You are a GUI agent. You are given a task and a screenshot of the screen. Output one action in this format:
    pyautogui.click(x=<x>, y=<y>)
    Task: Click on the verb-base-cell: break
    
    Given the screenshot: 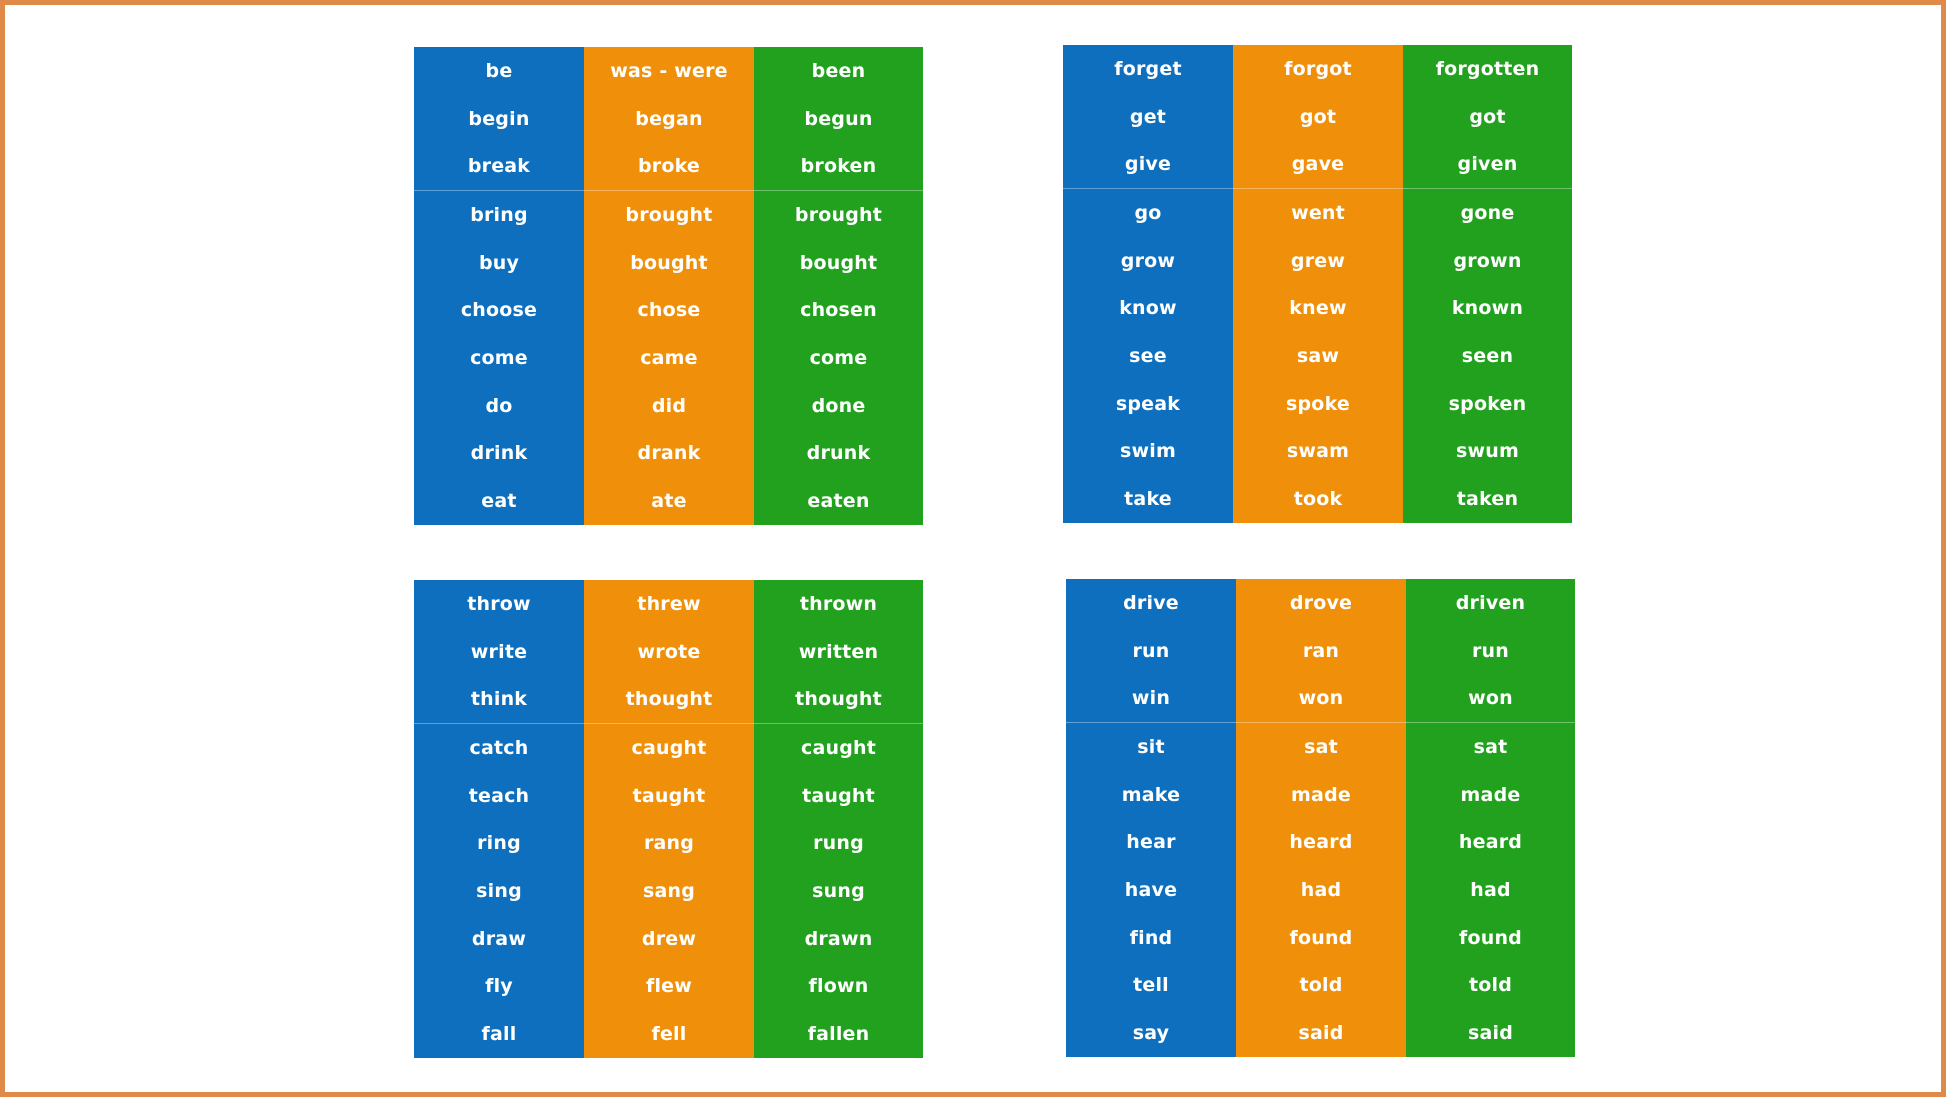 What is the action you would take?
    pyautogui.click(x=499, y=167)
    